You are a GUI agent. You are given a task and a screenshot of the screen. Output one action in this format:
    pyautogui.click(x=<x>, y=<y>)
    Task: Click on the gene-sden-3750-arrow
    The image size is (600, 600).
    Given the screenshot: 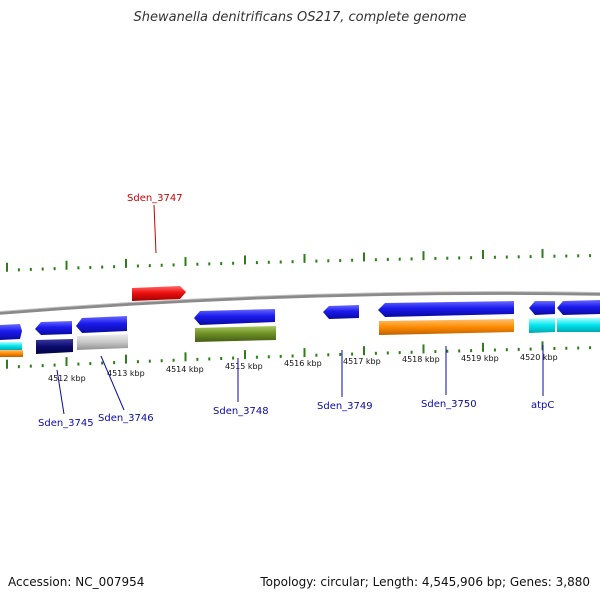 What is the action you would take?
    pyautogui.click(x=446, y=309)
    